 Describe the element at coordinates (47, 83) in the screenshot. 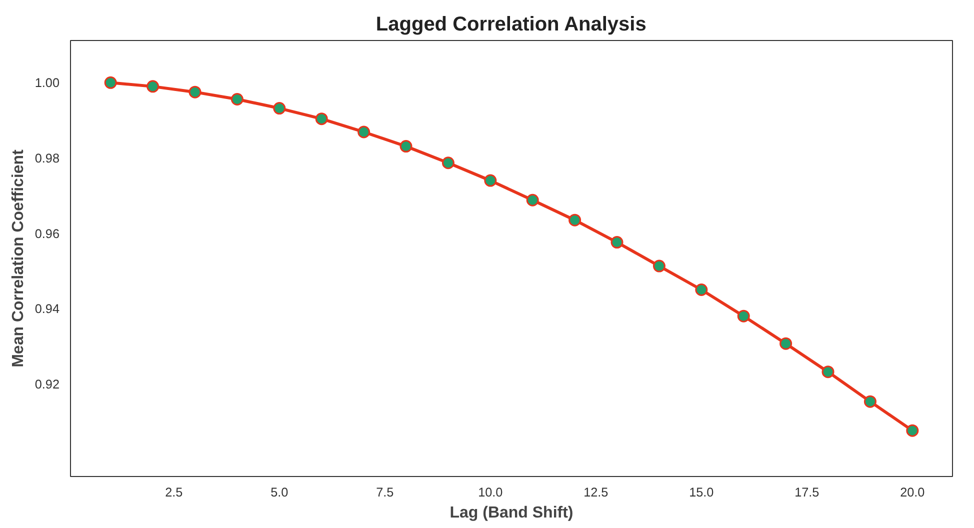

I see `y-tick-label: 1.00` at that location.